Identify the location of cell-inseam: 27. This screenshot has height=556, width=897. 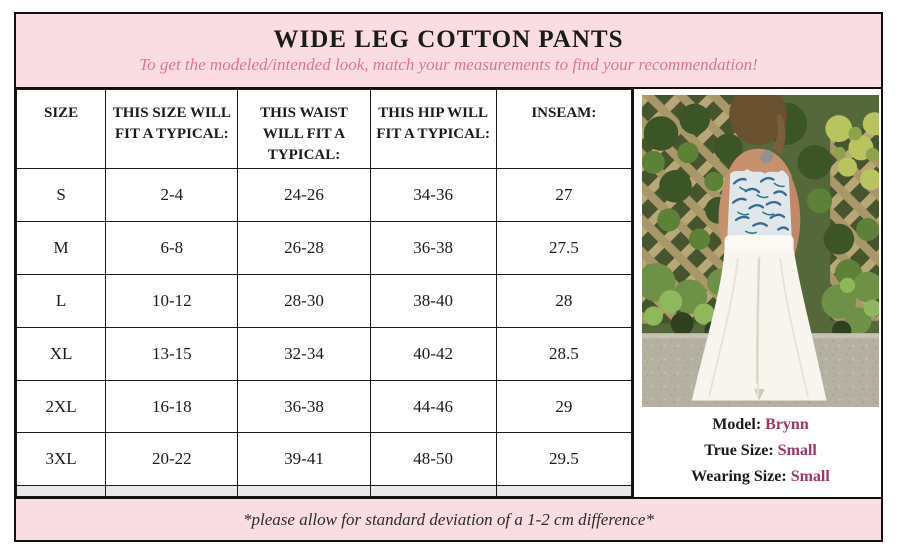
(564, 195).